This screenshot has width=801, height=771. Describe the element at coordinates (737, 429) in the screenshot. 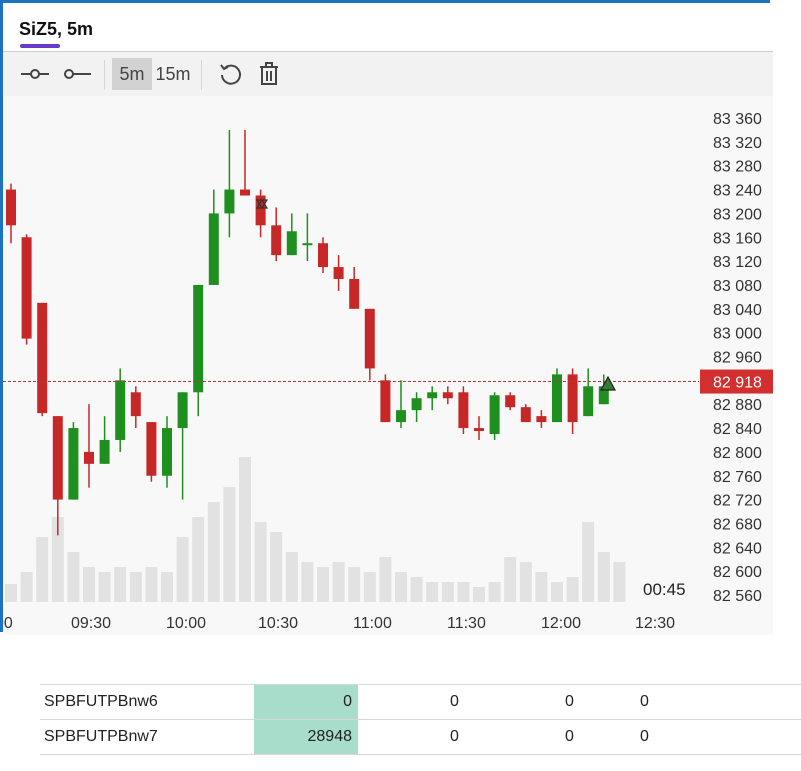

I see `y-tick-label: 82 840` at that location.